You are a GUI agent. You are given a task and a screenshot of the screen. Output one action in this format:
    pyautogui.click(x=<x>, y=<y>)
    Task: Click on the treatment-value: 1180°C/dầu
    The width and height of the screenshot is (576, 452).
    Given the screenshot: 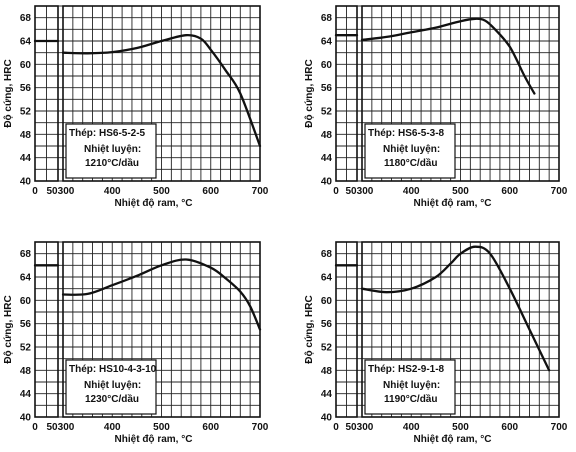 What is the action you would take?
    pyautogui.click(x=410, y=163)
    